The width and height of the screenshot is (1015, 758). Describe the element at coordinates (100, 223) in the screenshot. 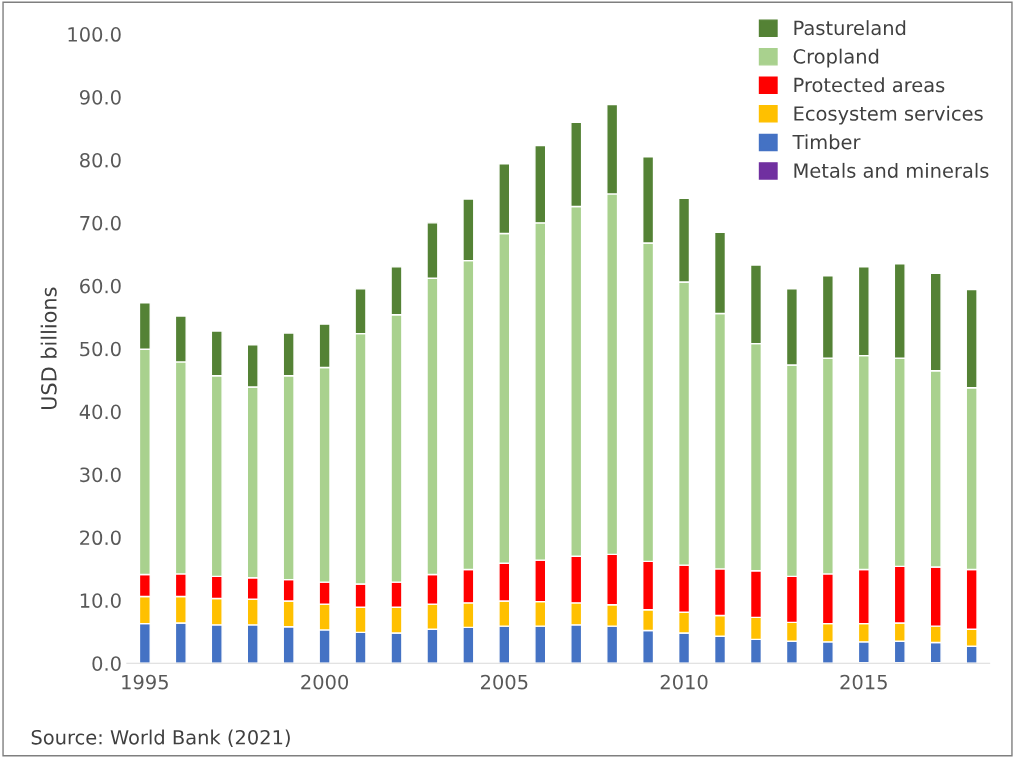

I see `y-tick-label: 70.0` at that location.